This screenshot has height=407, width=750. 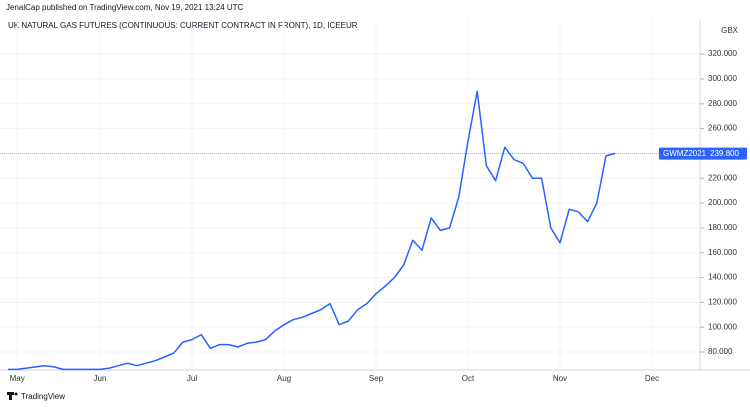 I want to click on x-tick-label: Jul, so click(x=192, y=378).